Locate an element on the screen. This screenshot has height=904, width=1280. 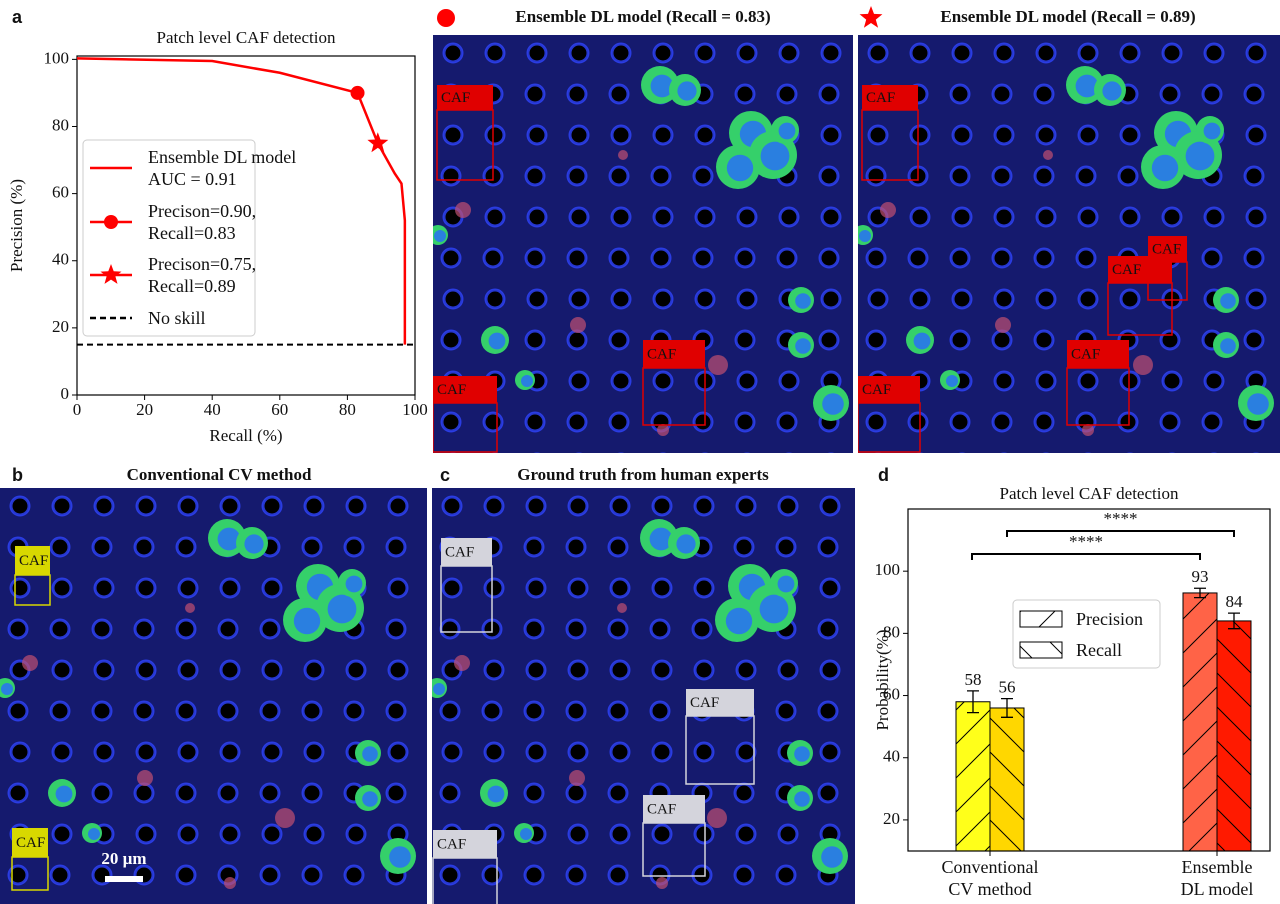
x-tick-label: 20 is located at coordinates (144, 409).